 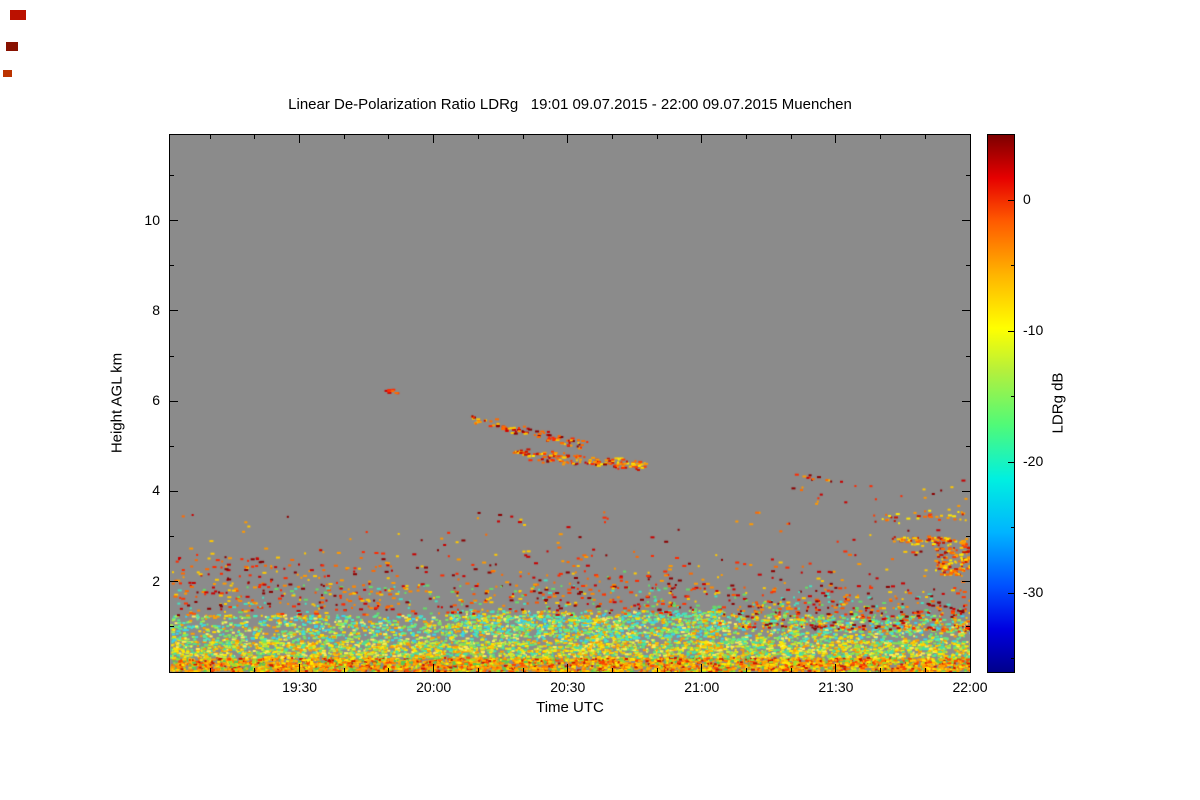 I want to click on colorbar-tick-label: -10, so click(x=1033, y=330).